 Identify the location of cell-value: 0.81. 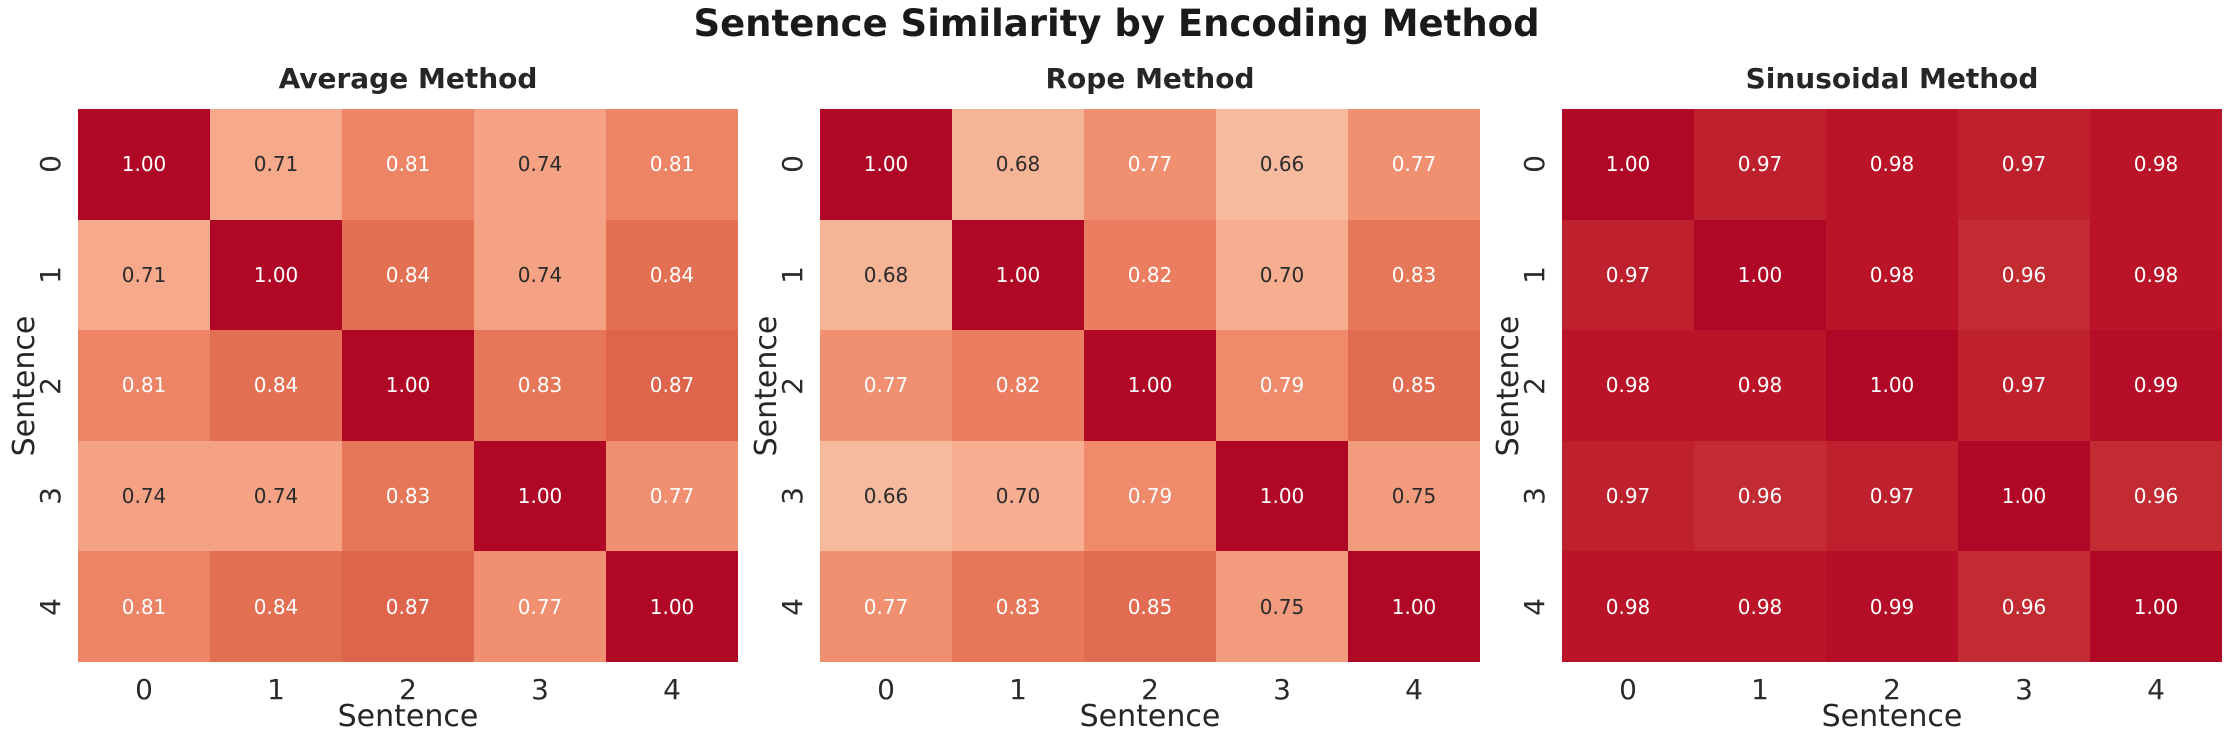
(144, 385).